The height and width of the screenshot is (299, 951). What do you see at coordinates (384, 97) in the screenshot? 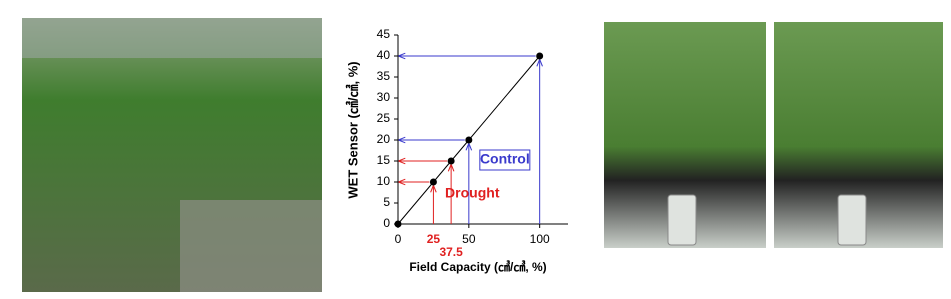
I see `y-tick-label: 30` at bounding box center [384, 97].